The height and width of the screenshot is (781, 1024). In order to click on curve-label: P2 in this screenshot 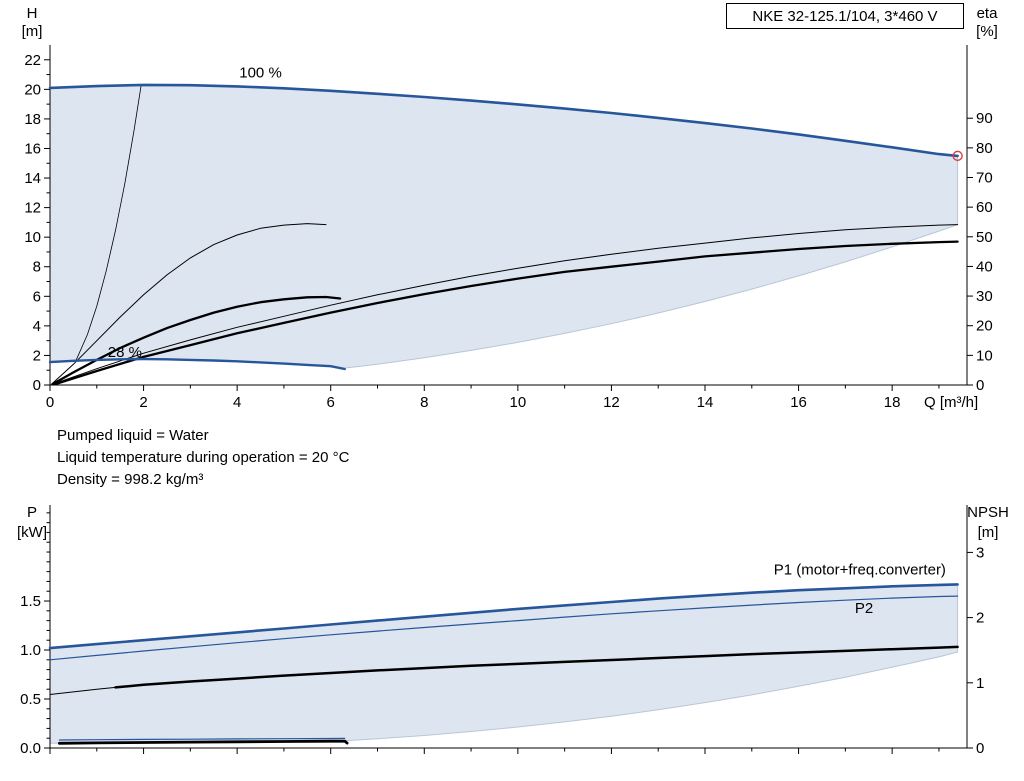, I will do `click(864, 608)`.